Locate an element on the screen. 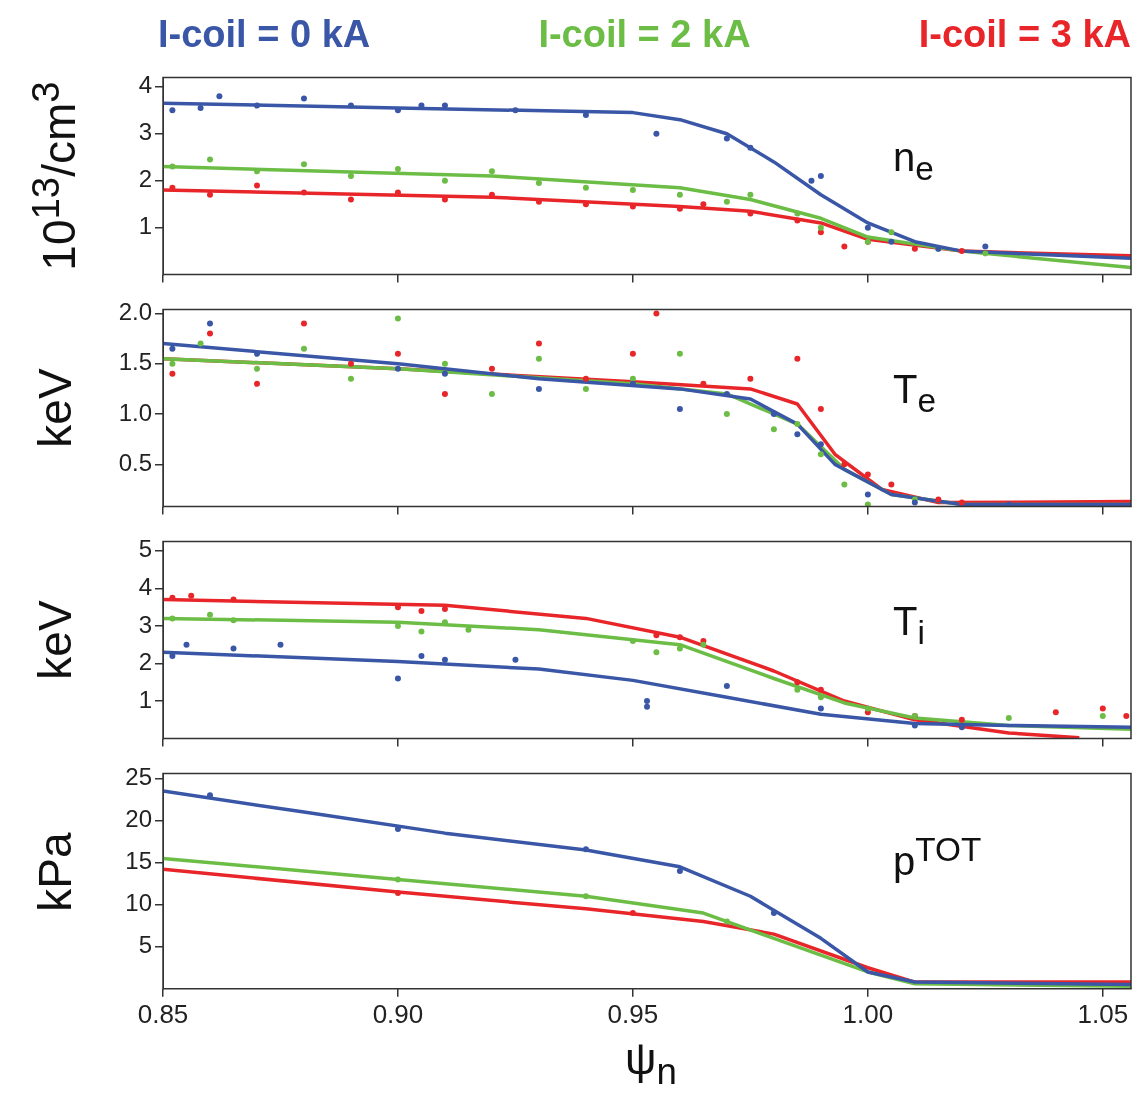 This screenshot has height=1104, width=1140. y-tick-label: 15 is located at coordinates (138, 861).